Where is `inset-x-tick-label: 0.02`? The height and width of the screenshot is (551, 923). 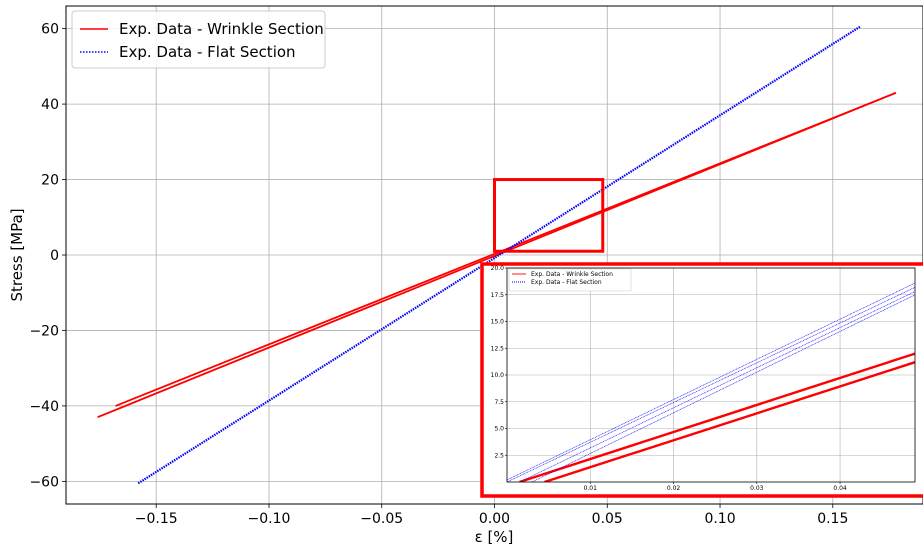 inset-x-tick-label: 0.02 is located at coordinates (674, 488).